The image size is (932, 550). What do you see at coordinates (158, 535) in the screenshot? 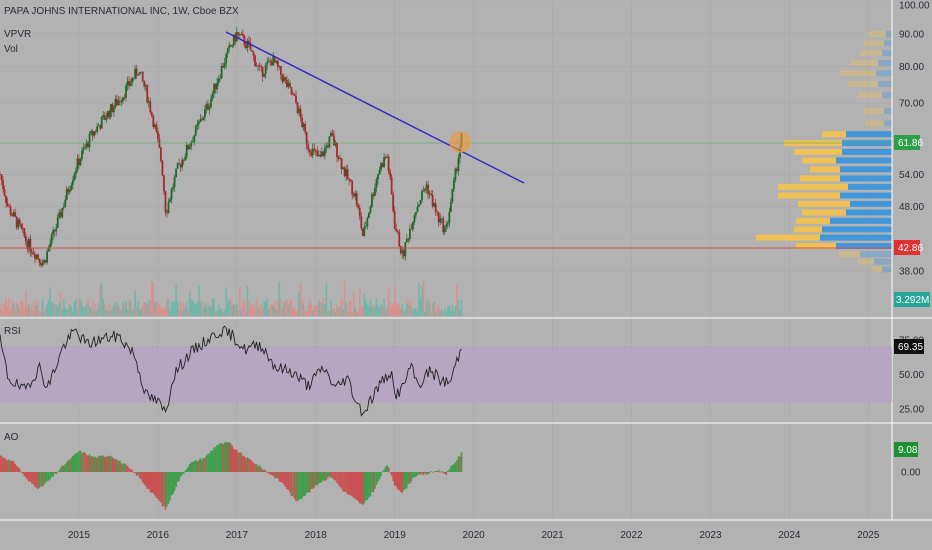
I see `time-tick-label: 2016` at bounding box center [158, 535].